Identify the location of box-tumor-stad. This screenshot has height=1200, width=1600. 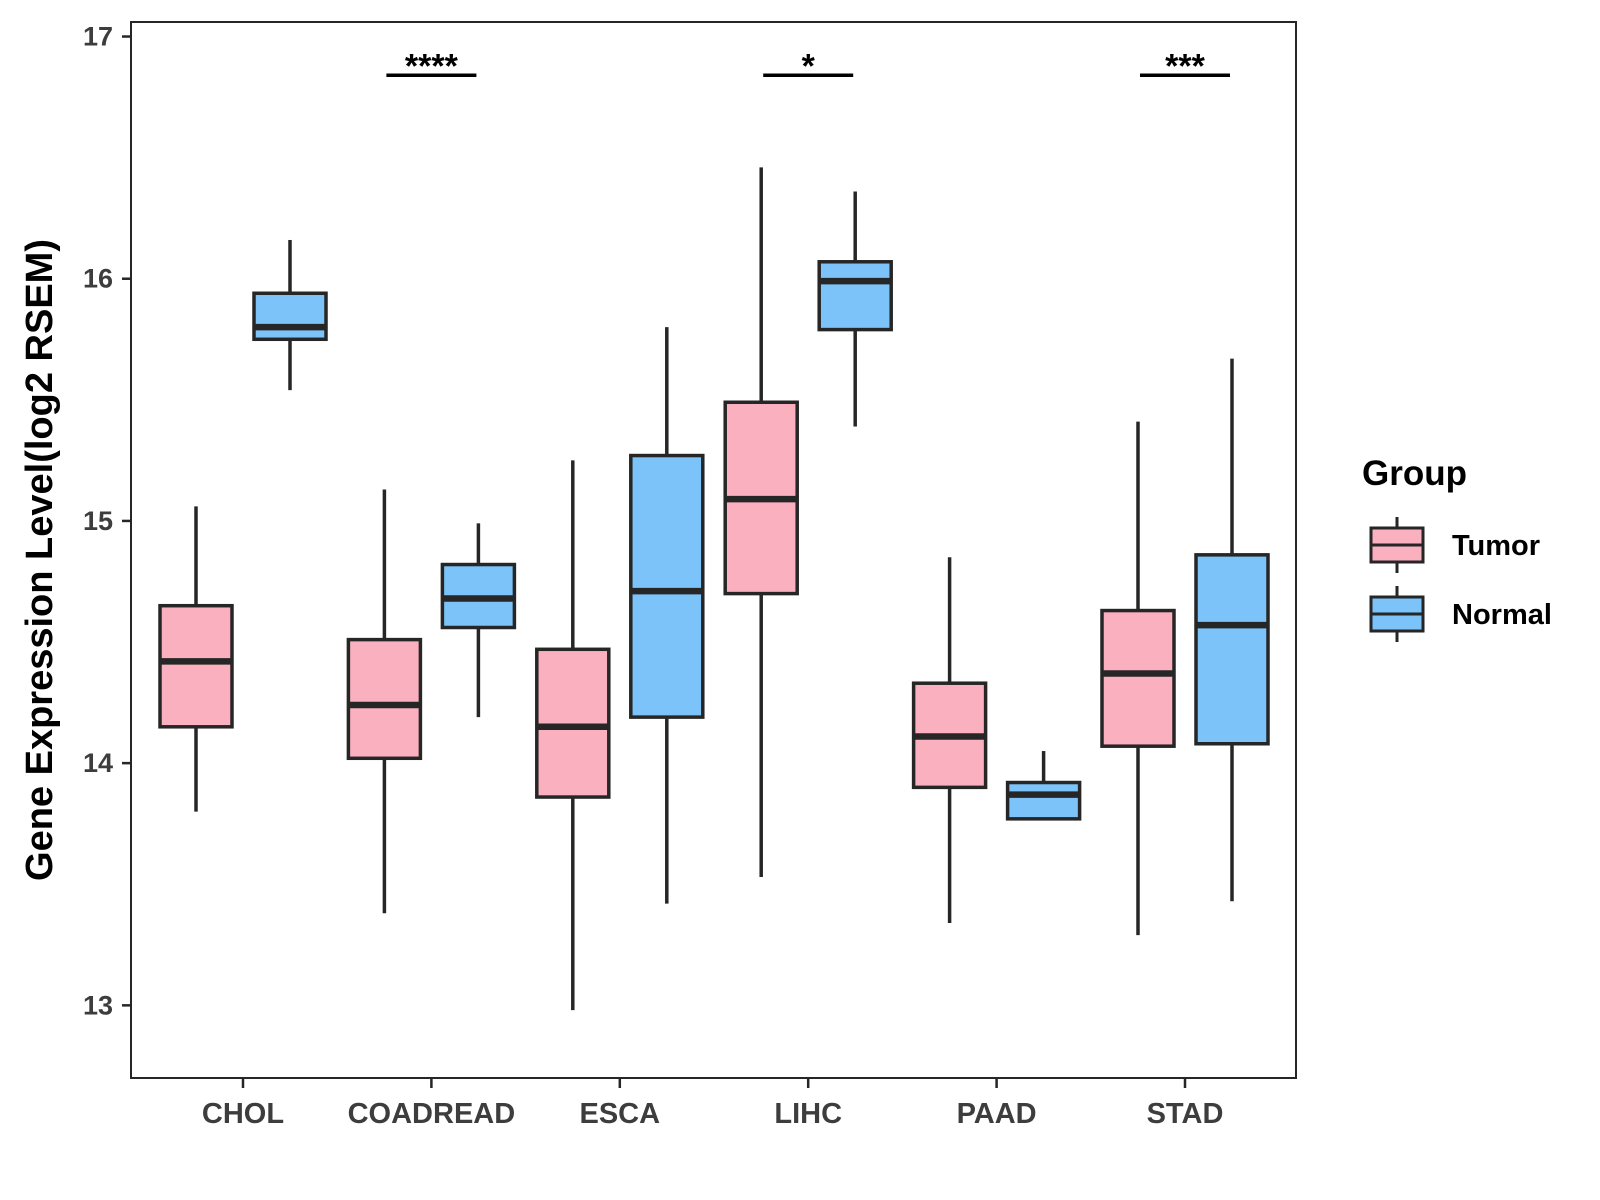
(1138, 678).